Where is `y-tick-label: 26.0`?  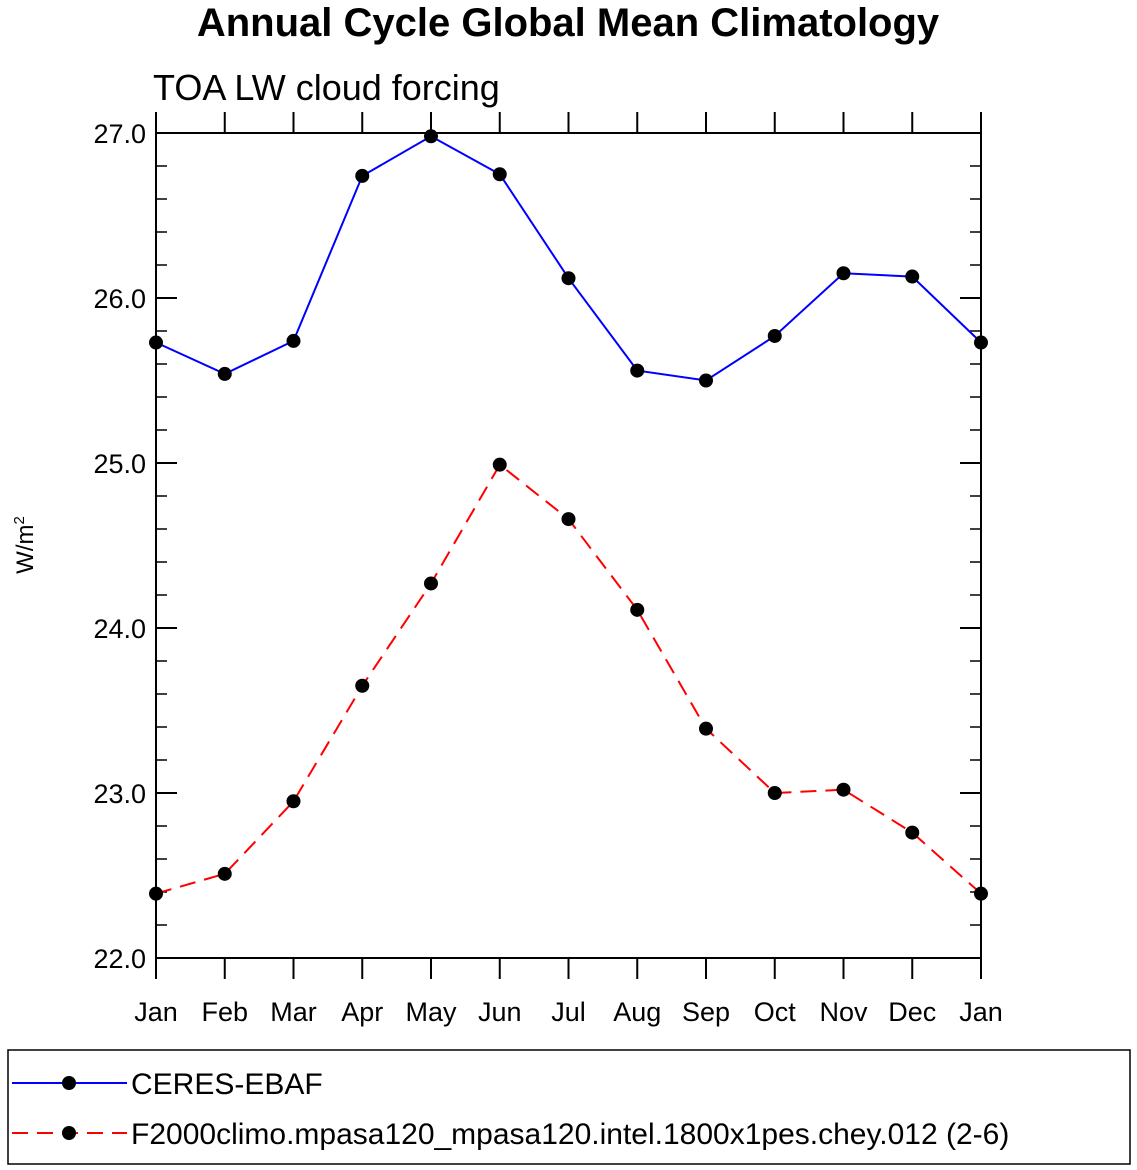
y-tick-label: 26.0 is located at coordinates (119, 299).